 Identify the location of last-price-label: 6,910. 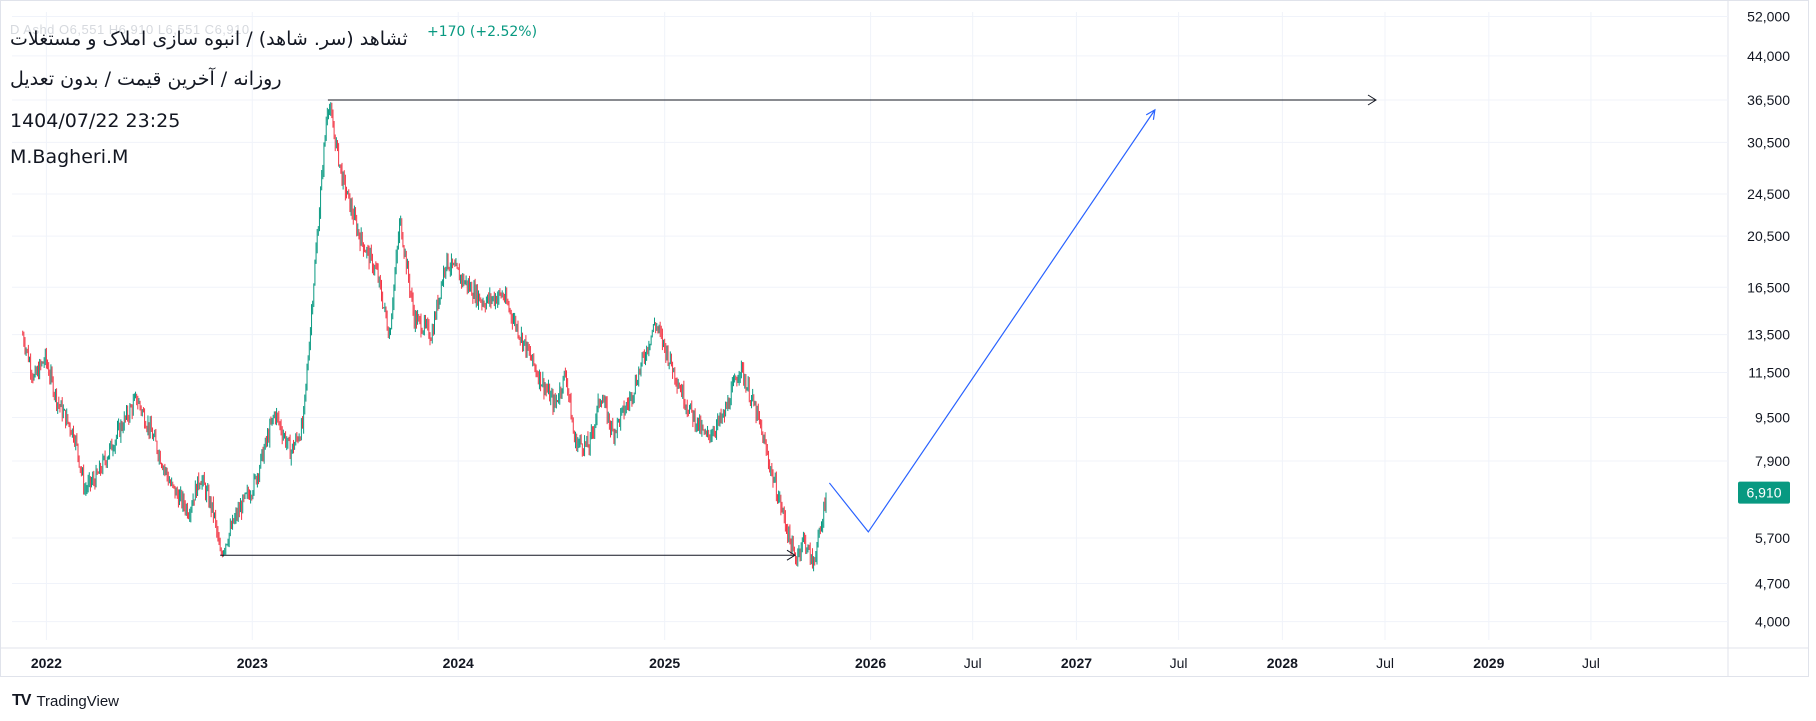
(1763, 493).